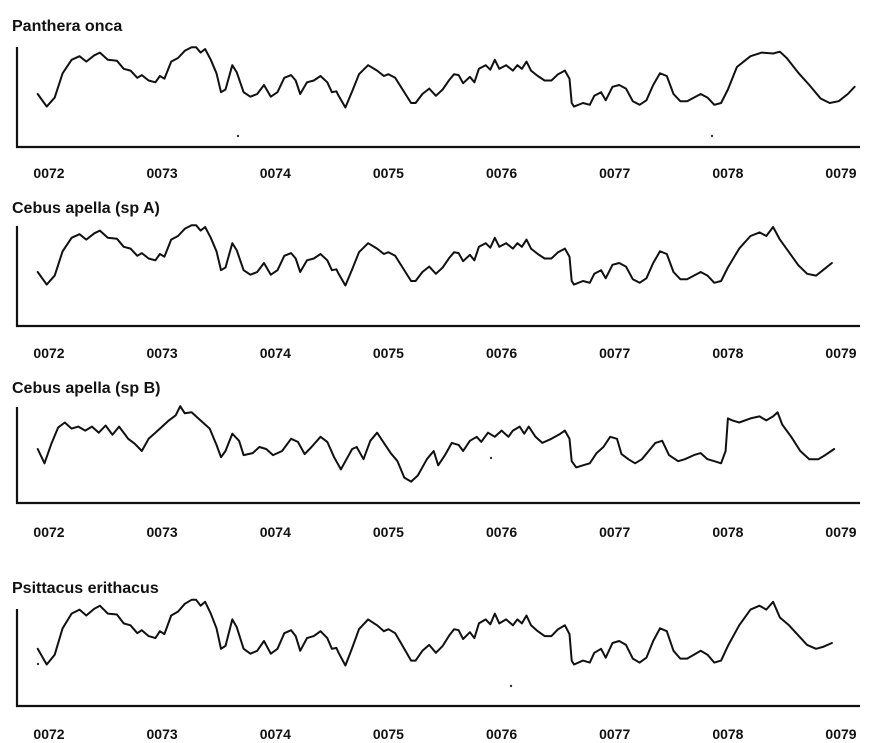  What do you see at coordinates (86, 208) in the screenshot?
I see `panel-title: Cebus apella (sp A)` at bounding box center [86, 208].